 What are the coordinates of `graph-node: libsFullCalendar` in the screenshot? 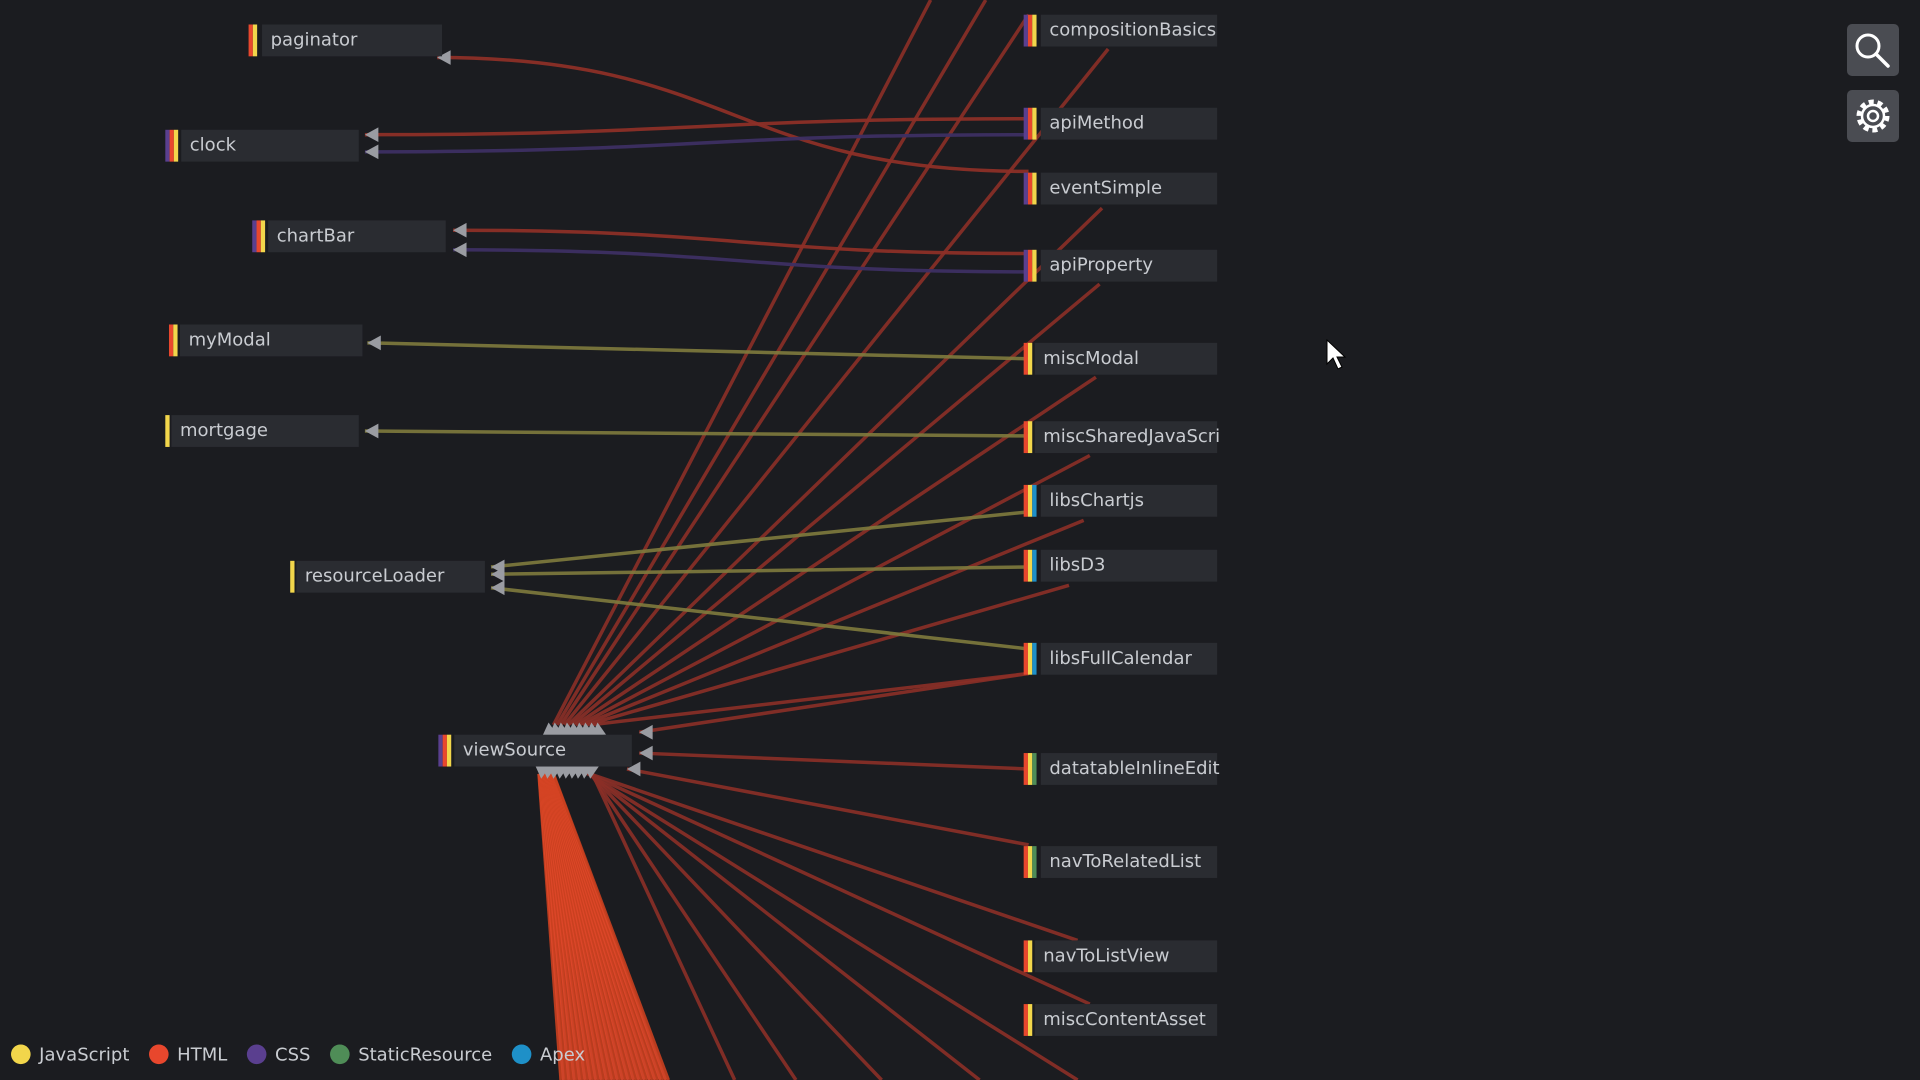 It's located at (1120, 658).